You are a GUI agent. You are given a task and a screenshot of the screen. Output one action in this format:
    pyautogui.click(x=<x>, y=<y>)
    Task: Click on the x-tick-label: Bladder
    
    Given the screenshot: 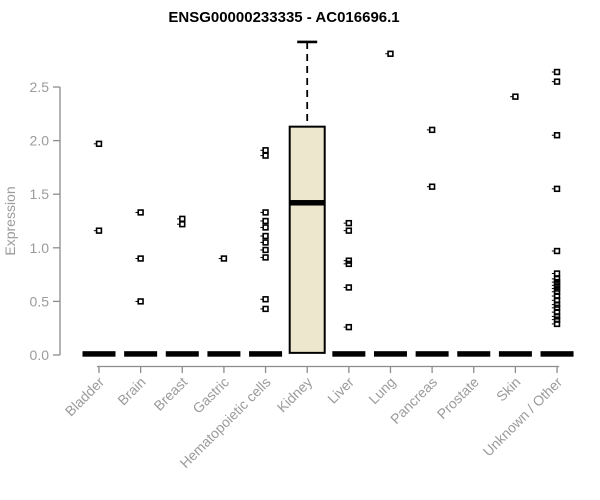 What is the action you would take?
    pyautogui.click(x=85, y=397)
    